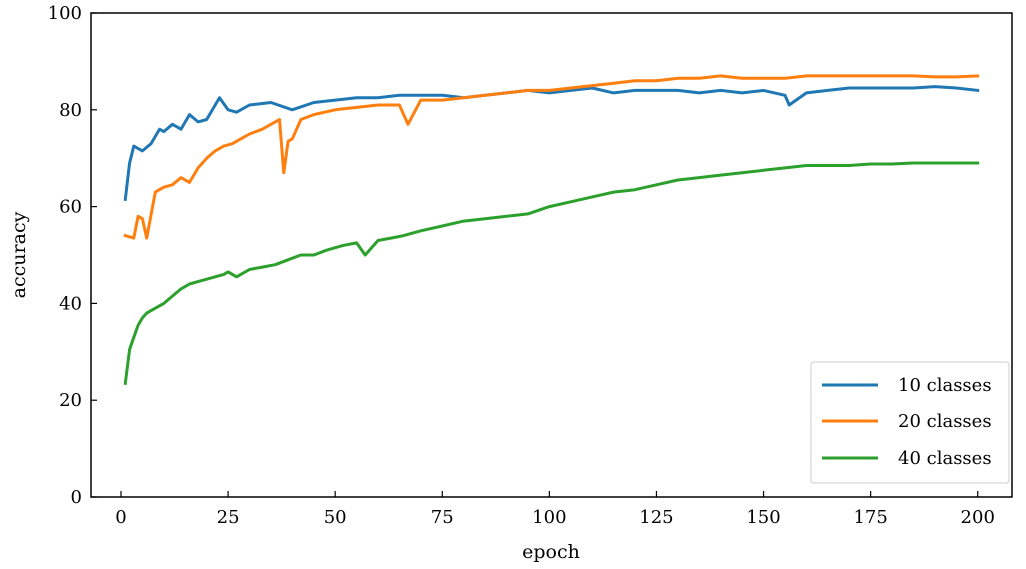 The height and width of the screenshot is (569, 1026). Describe the element at coordinates (19, 254) in the screenshot. I see `y-axis-label: accuracy` at that location.